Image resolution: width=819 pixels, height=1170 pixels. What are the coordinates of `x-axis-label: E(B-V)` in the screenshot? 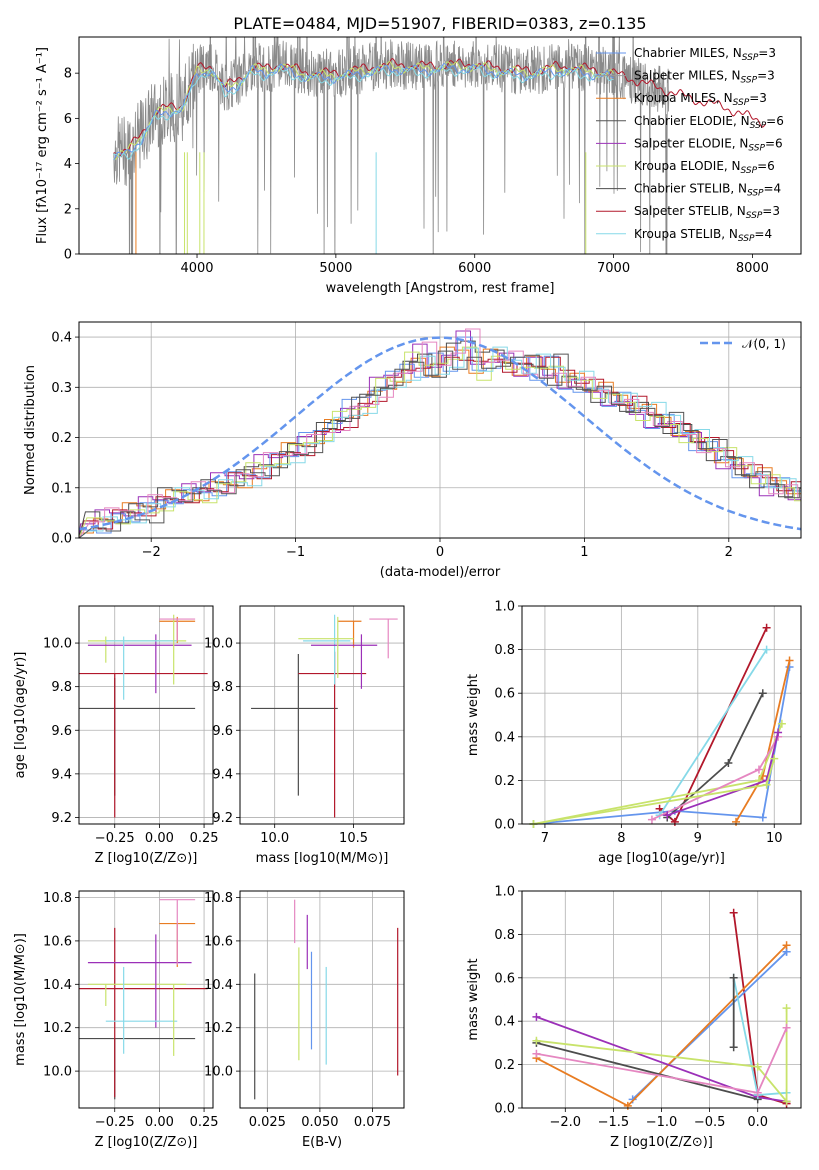 It's located at (322, 1142).